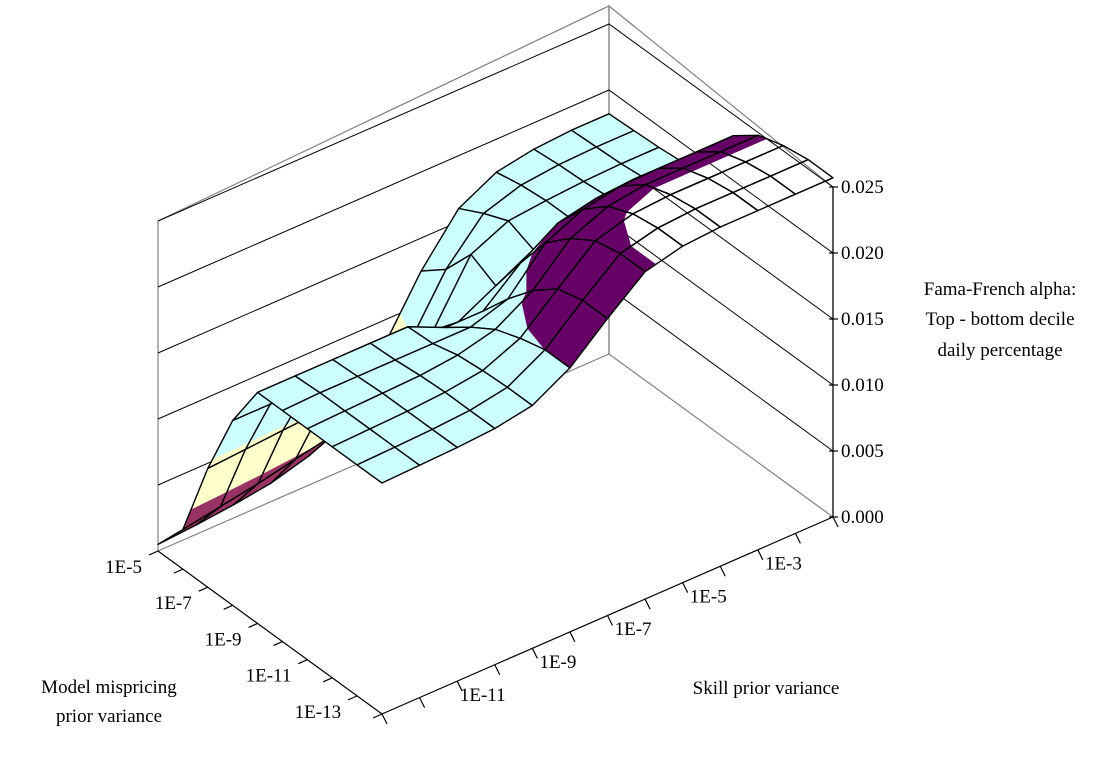 The height and width of the screenshot is (761, 1103). What do you see at coordinates (862, 451) in the screenshot?
I see `z-tick-label-1: 0.005` at bounding box center [862, 451].